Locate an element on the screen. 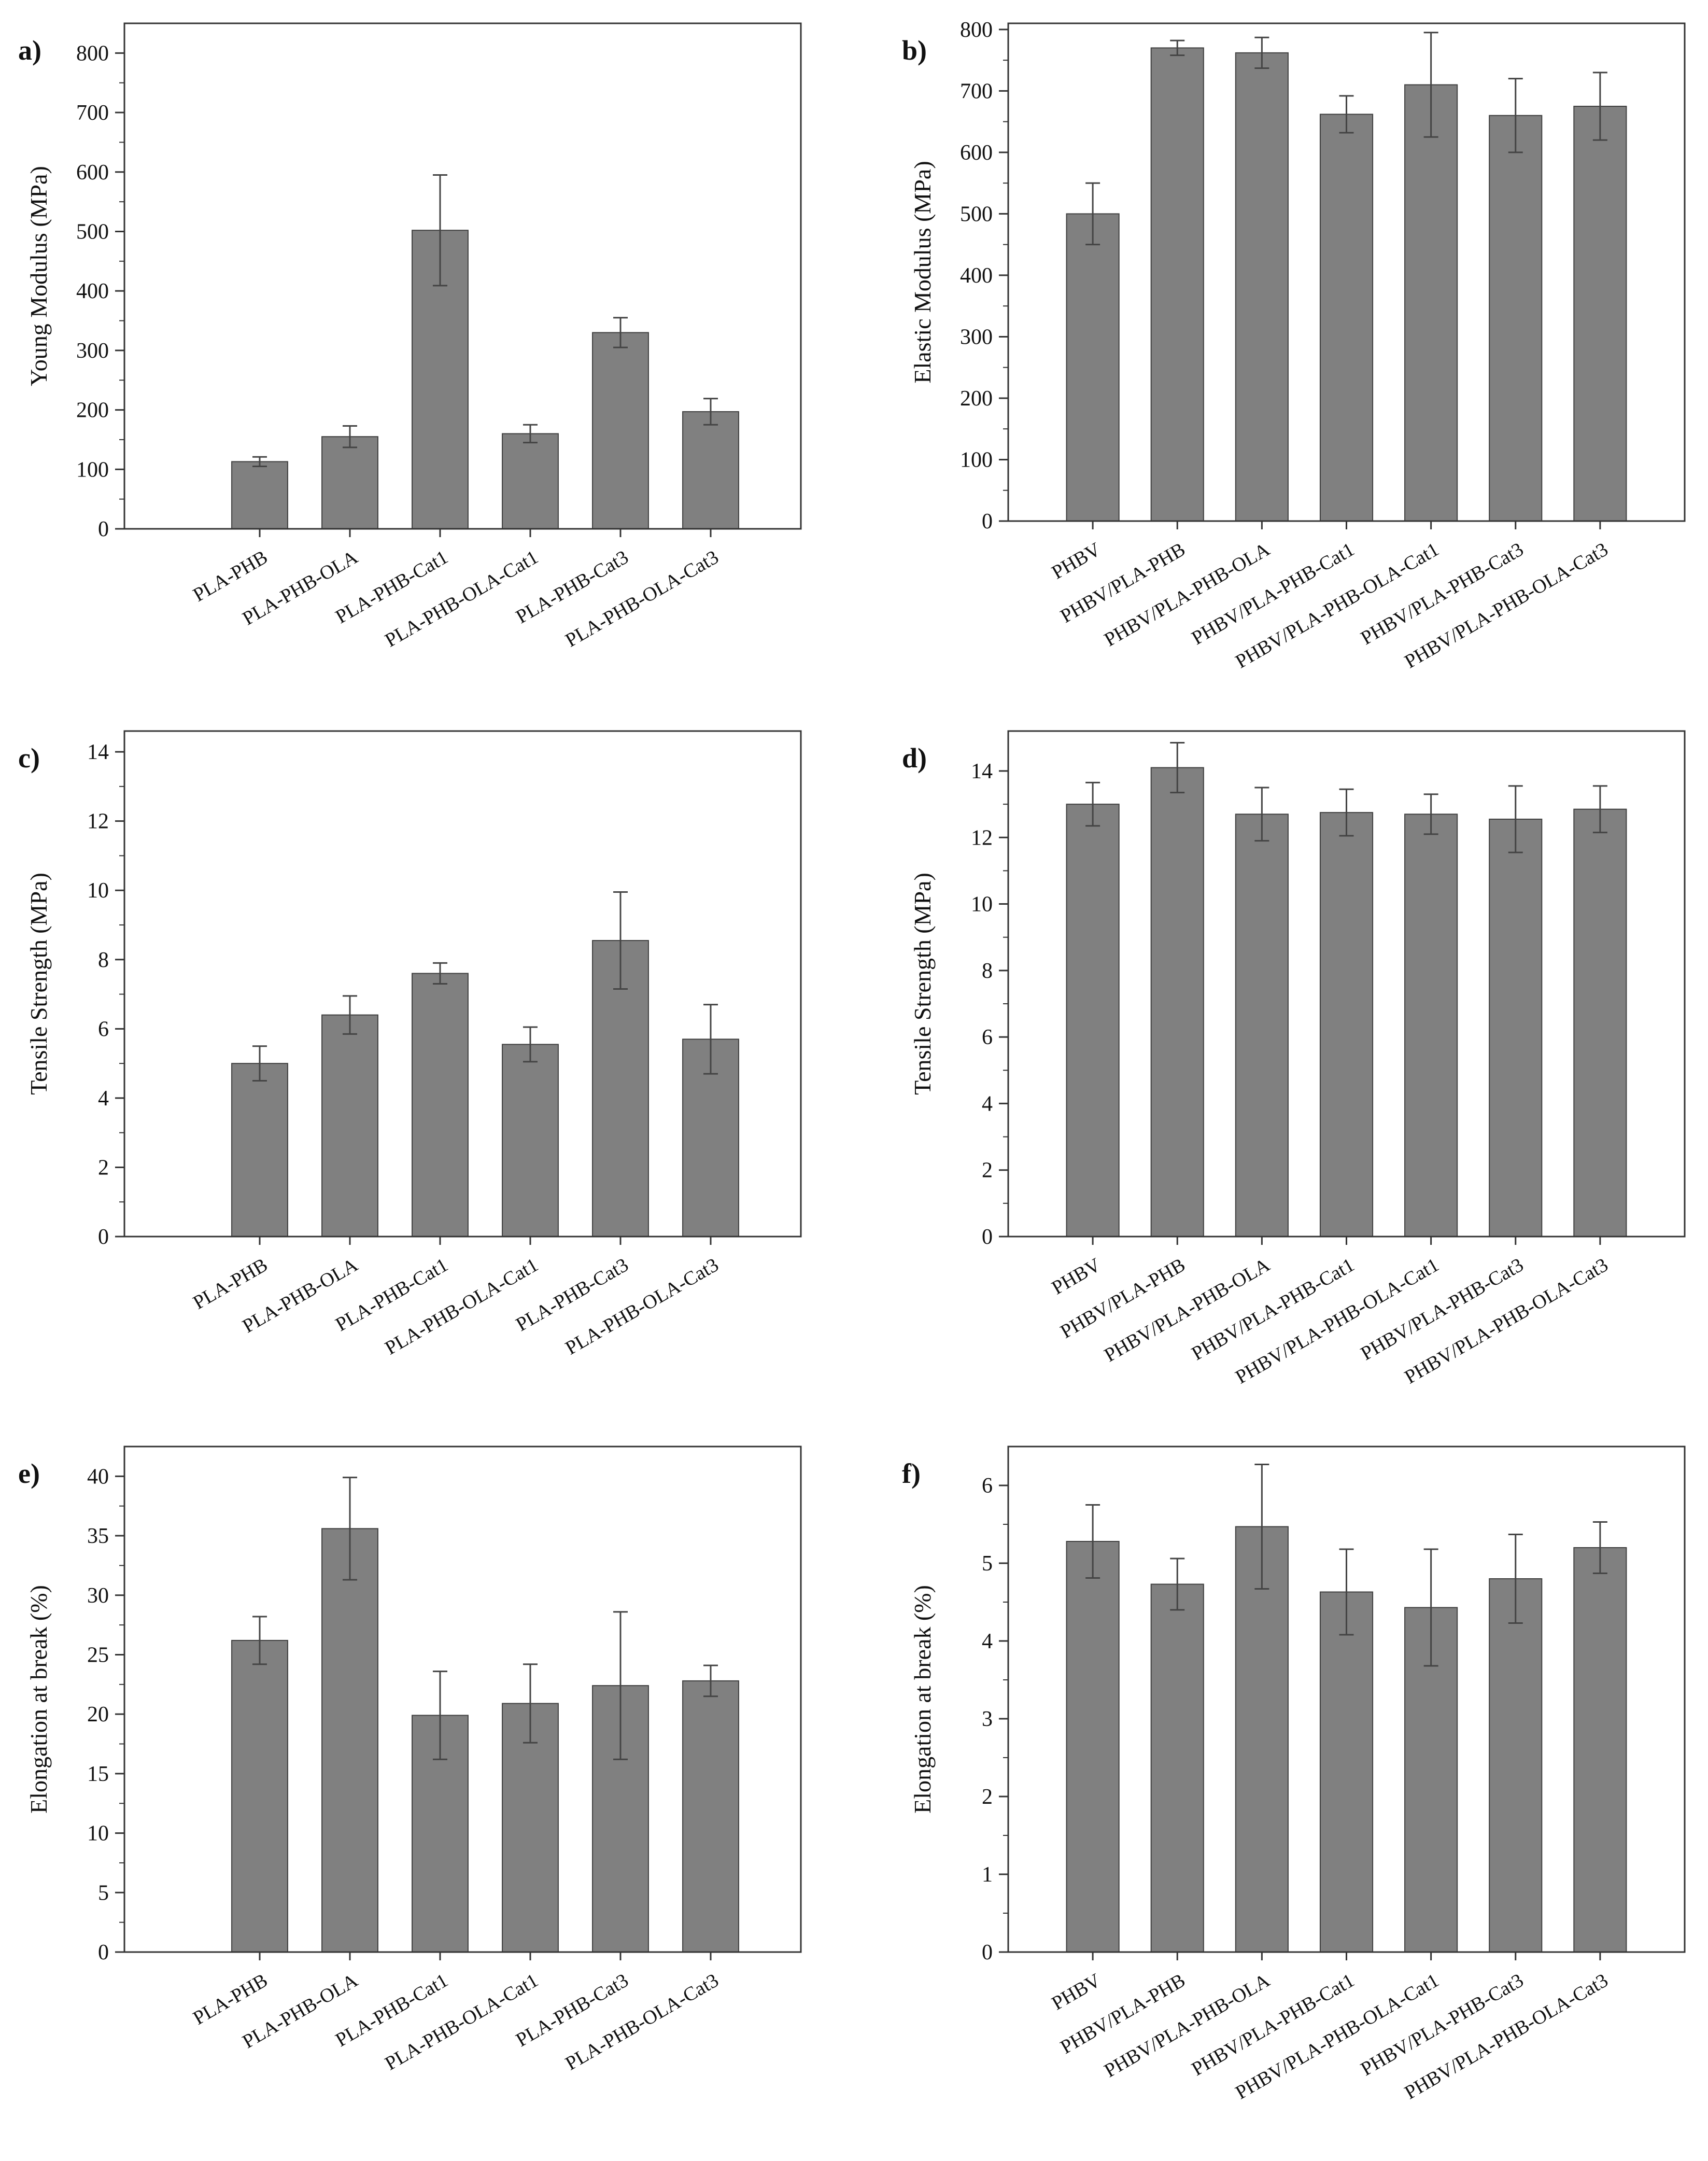  panel-letter: a) is located at coordinates (29, 50).